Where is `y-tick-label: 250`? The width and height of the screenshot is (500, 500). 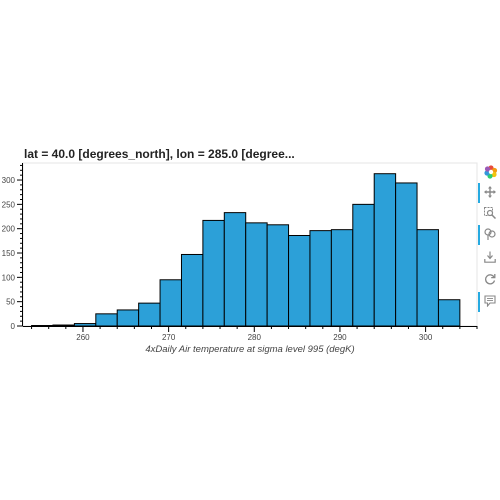 y-tick-label: 250 is located at coordinates (9, 204).